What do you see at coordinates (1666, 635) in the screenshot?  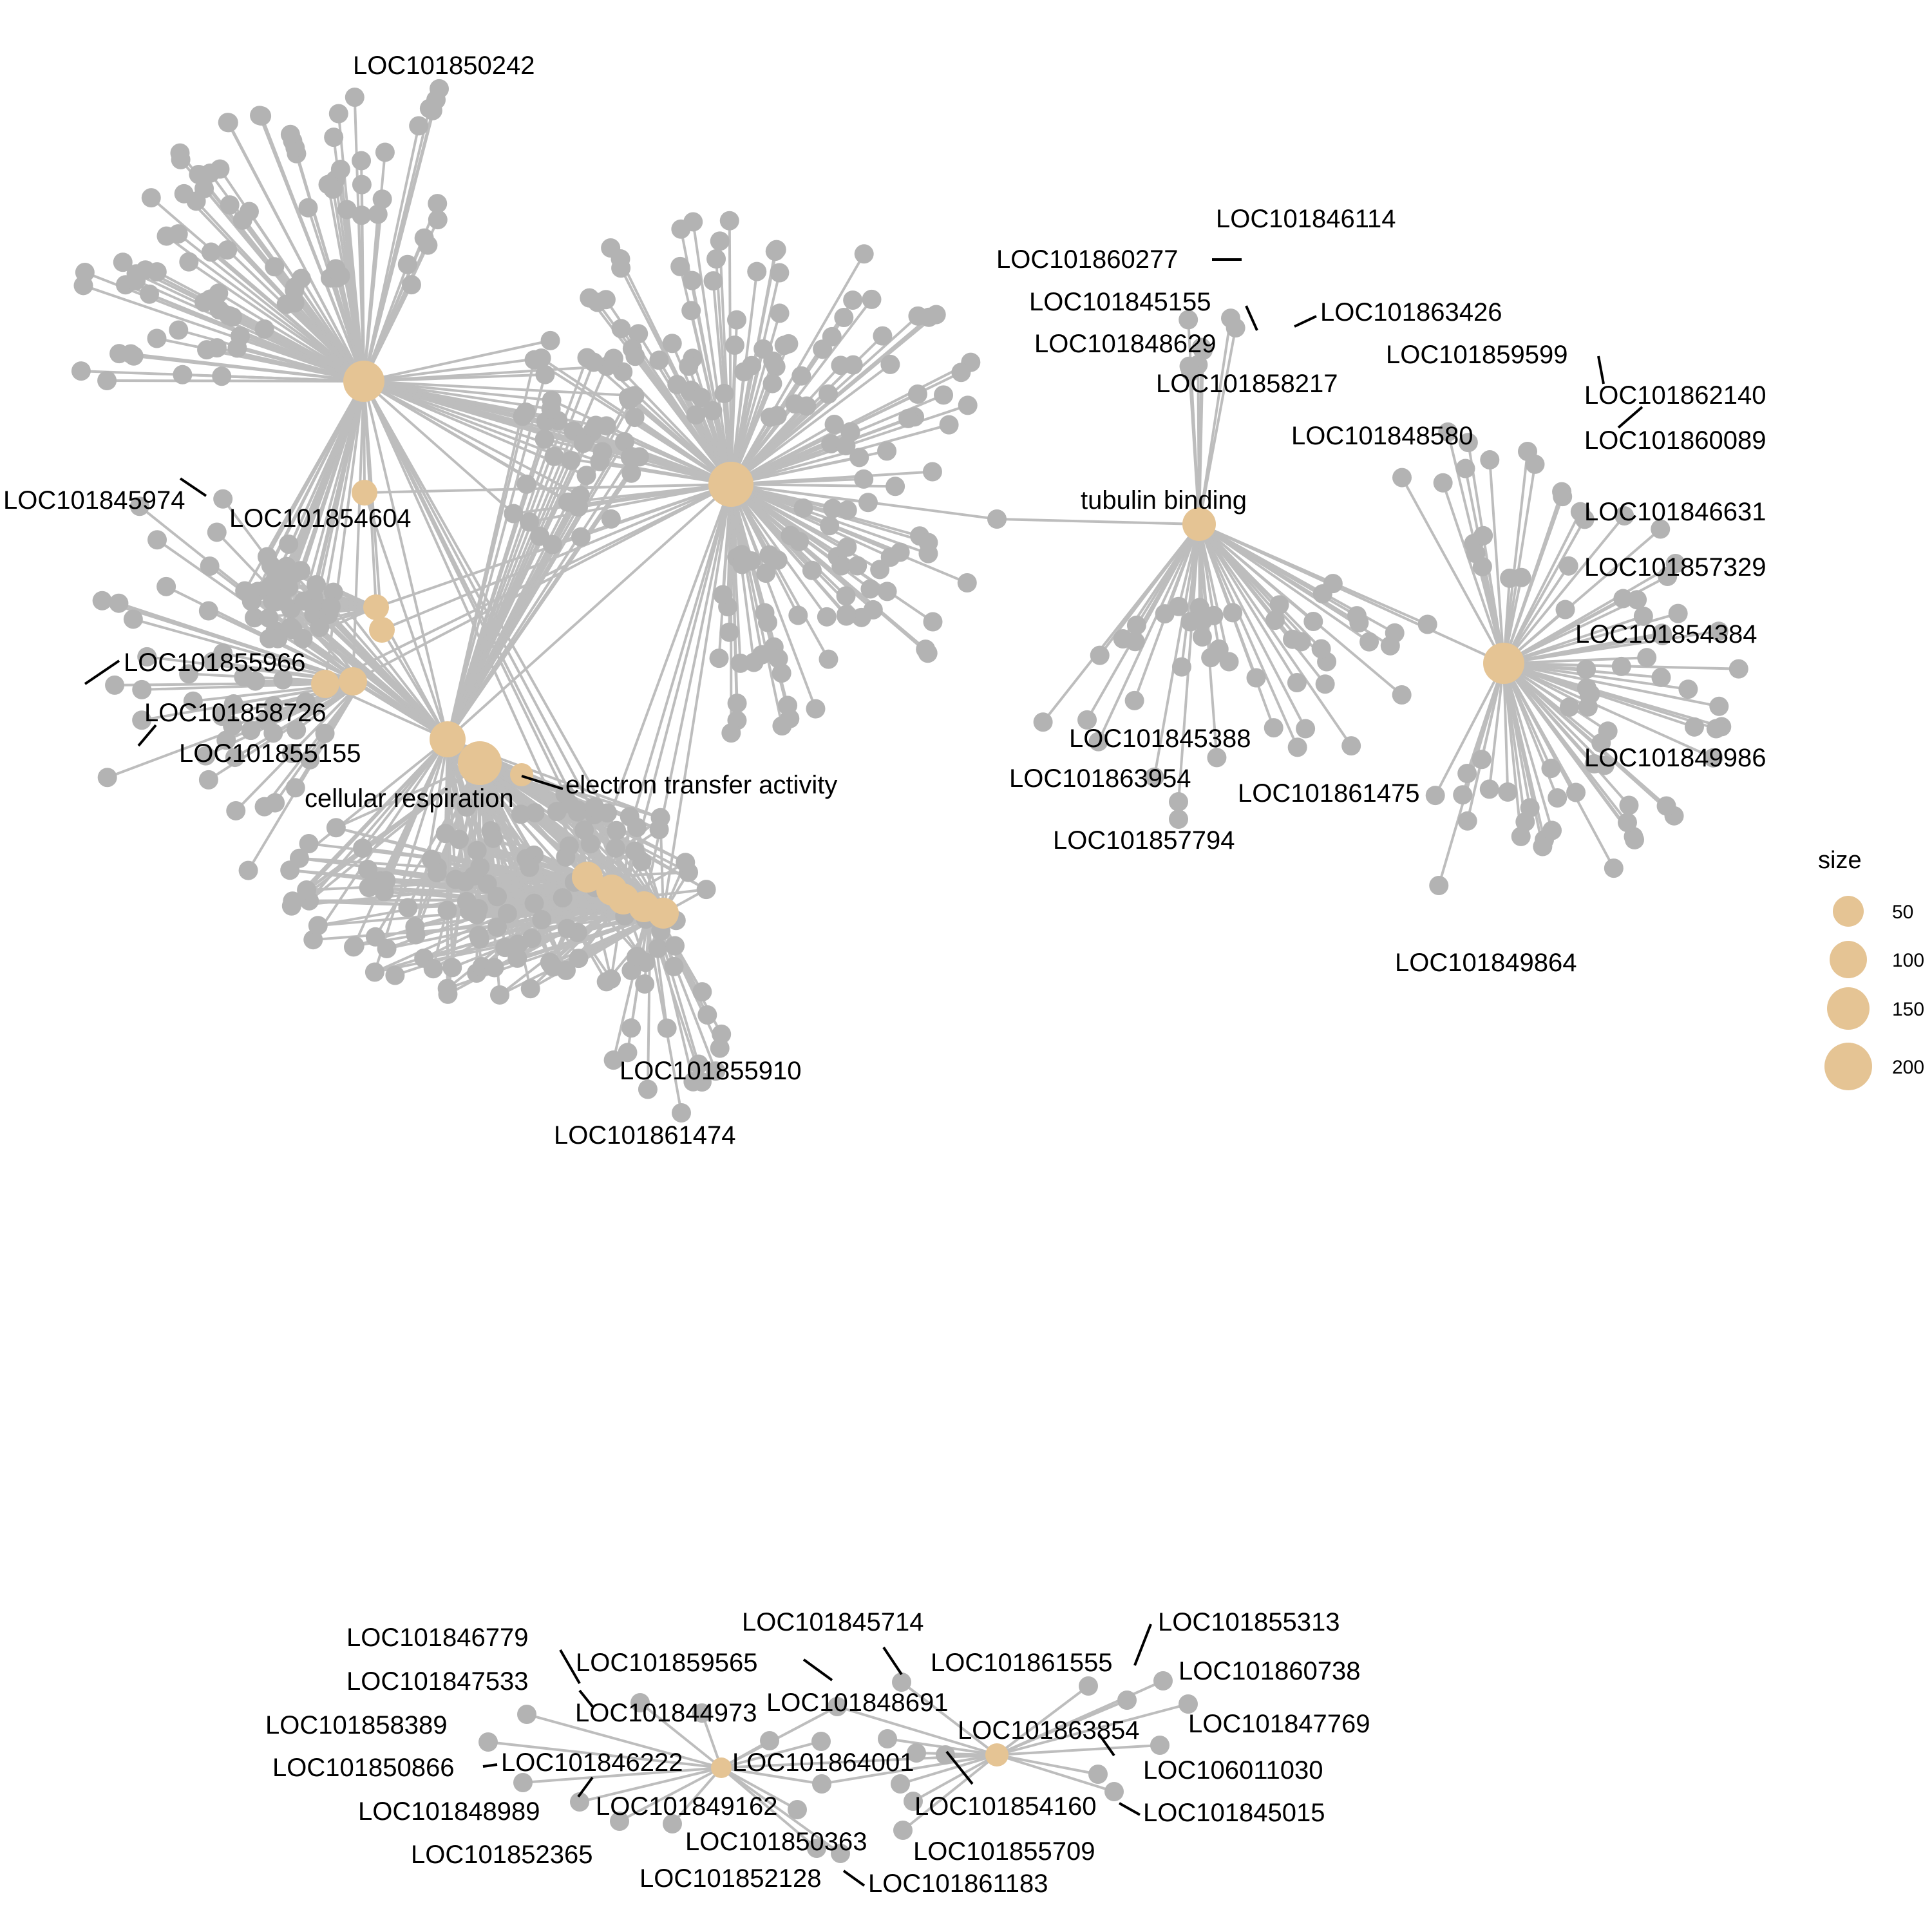 I see `gene-label: LOC101854384` at bounding box center [1666, 635].